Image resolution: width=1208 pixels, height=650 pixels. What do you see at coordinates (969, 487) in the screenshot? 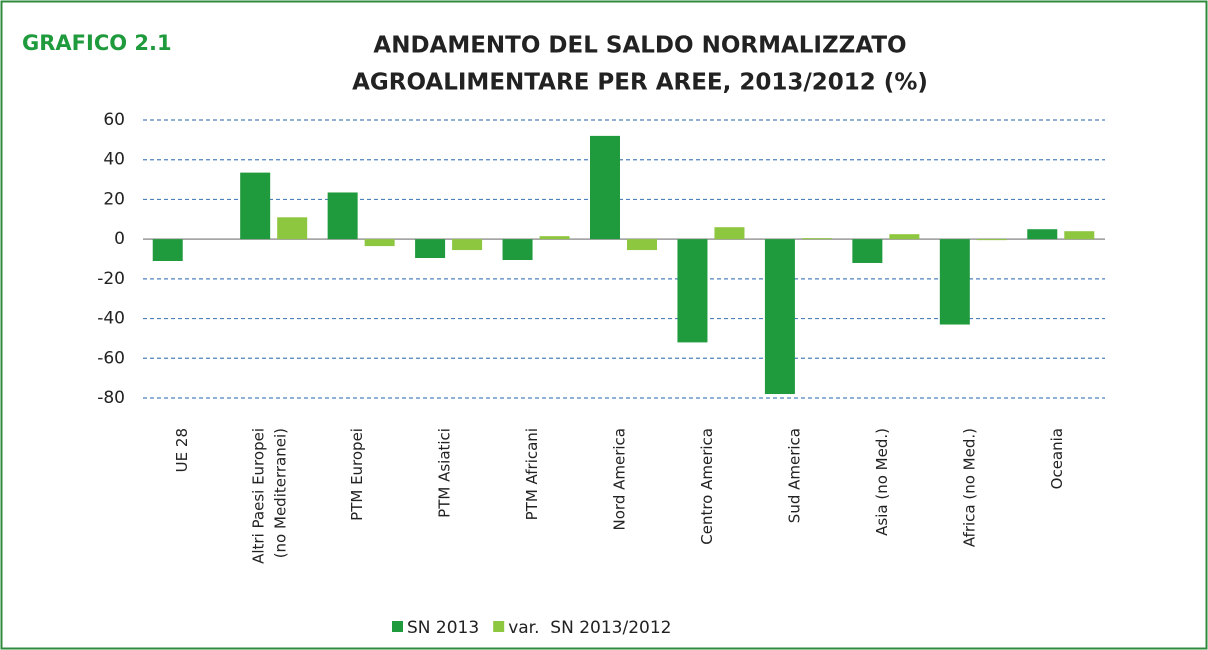
I see `x-tick-label: Africa (no Med.)` at bounding box center [969, 487].